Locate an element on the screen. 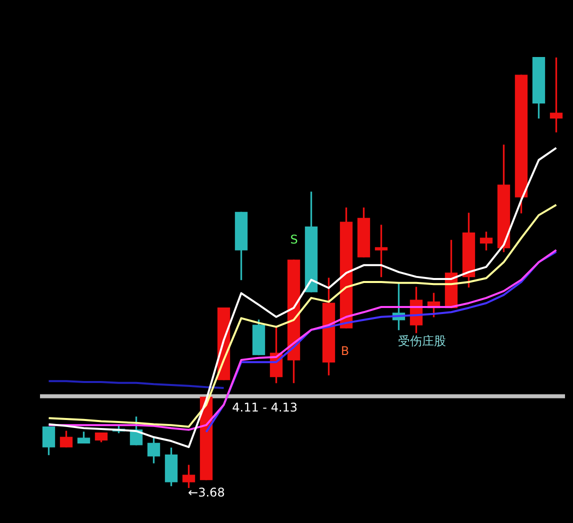  annotation: ←3.68 is located at coordinates (206, 492).